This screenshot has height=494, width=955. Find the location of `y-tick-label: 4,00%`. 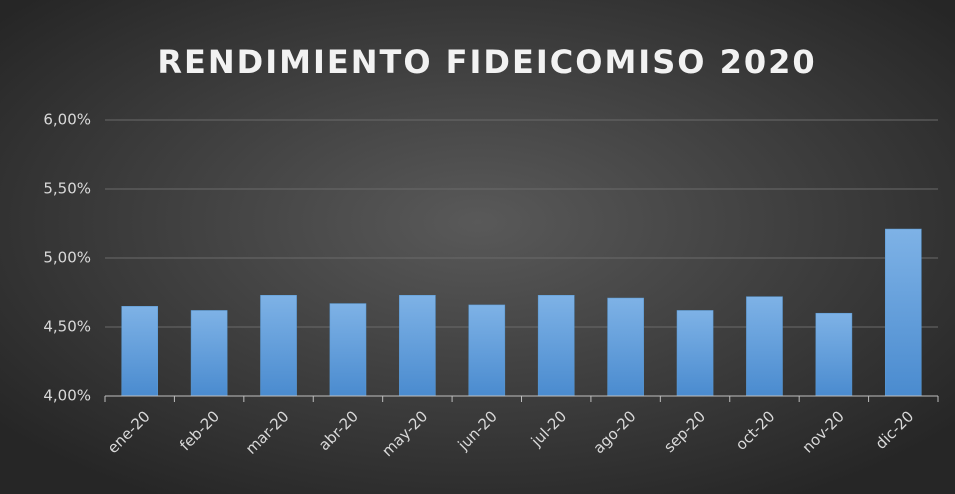

y-tick-label: 4,00% is located at coordinates (67, 396).